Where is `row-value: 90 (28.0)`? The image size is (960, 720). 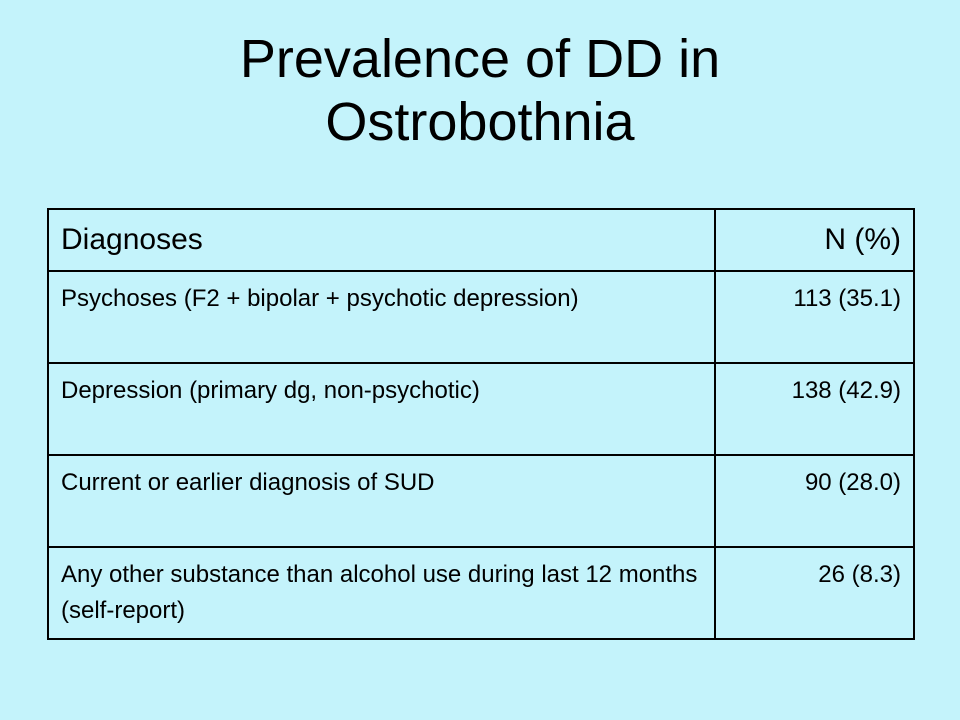 row-value: 90 (28.0) is located at coordinates (814, 501).